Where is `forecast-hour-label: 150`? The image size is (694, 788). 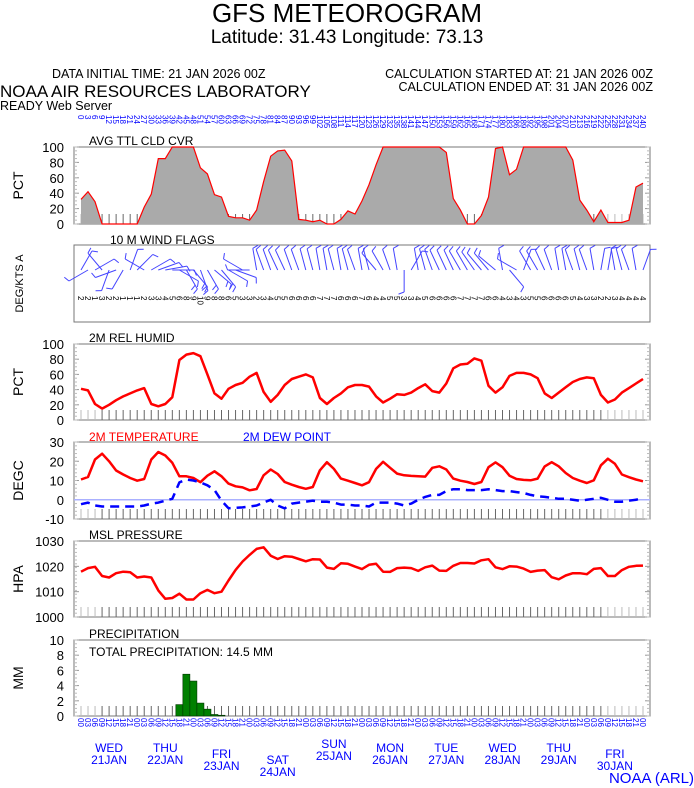 forecast-hour-label: 150 is located at coordinates (431, 122).